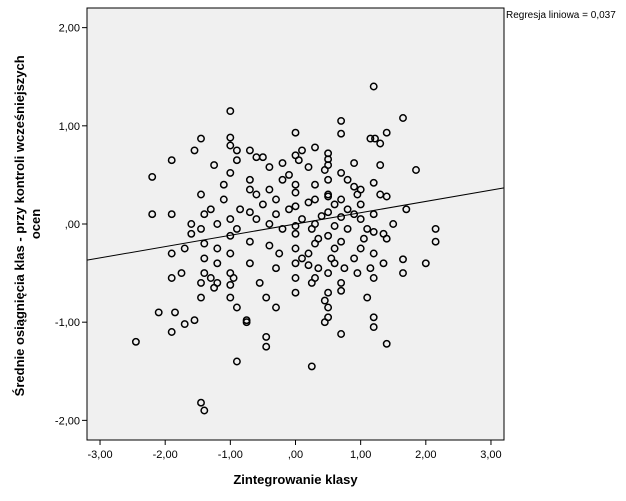 The image size is (626, 501). I want to click on y-tick-label: 2,00, so click(69, 29).